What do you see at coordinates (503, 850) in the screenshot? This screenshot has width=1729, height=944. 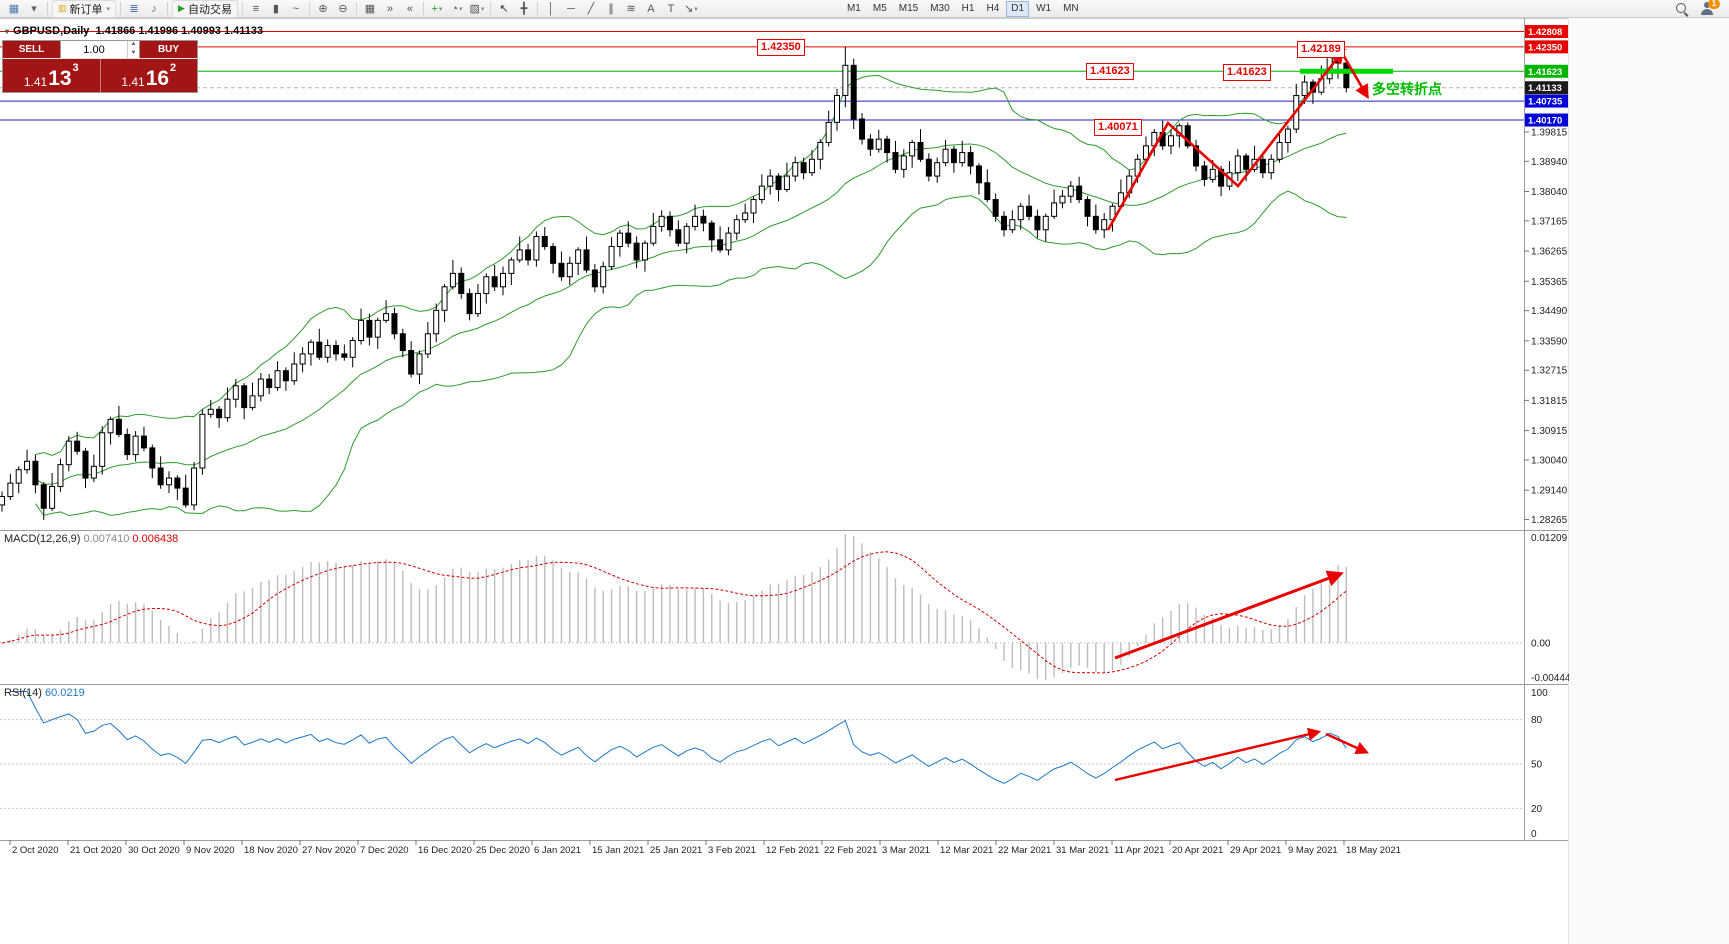 I see `svg-text: 25 Dec 2020` at bounding box center [503, 850].